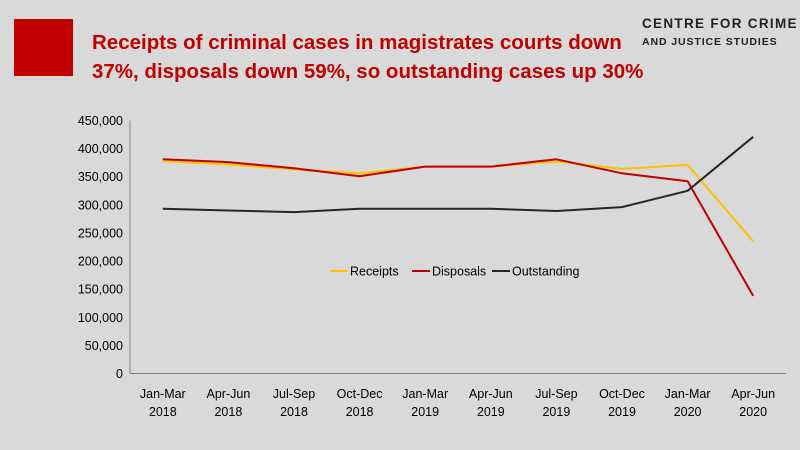 This screenshot has height=450, width=800. I want to click on chart-legend: Receipts Disposals Outstanding, so click(454, 272).